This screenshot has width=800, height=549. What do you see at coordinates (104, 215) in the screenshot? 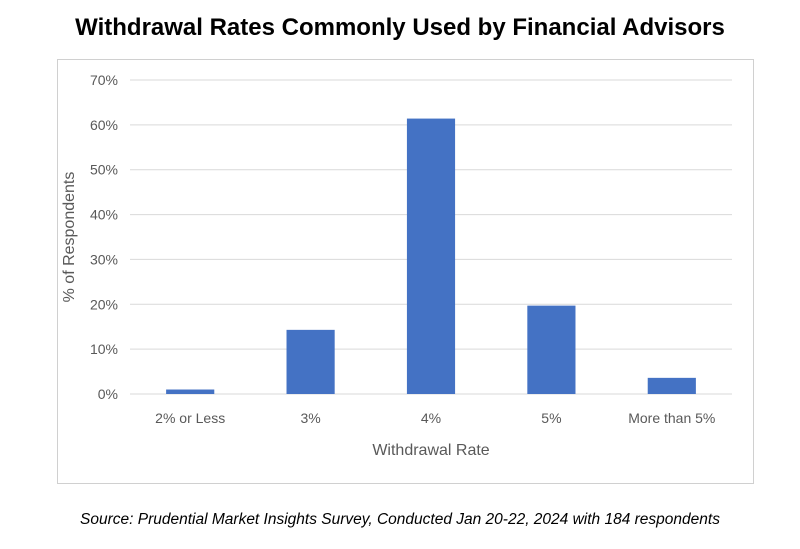
I see `y-tick-label: 40%` at bounding box center [104, 215].